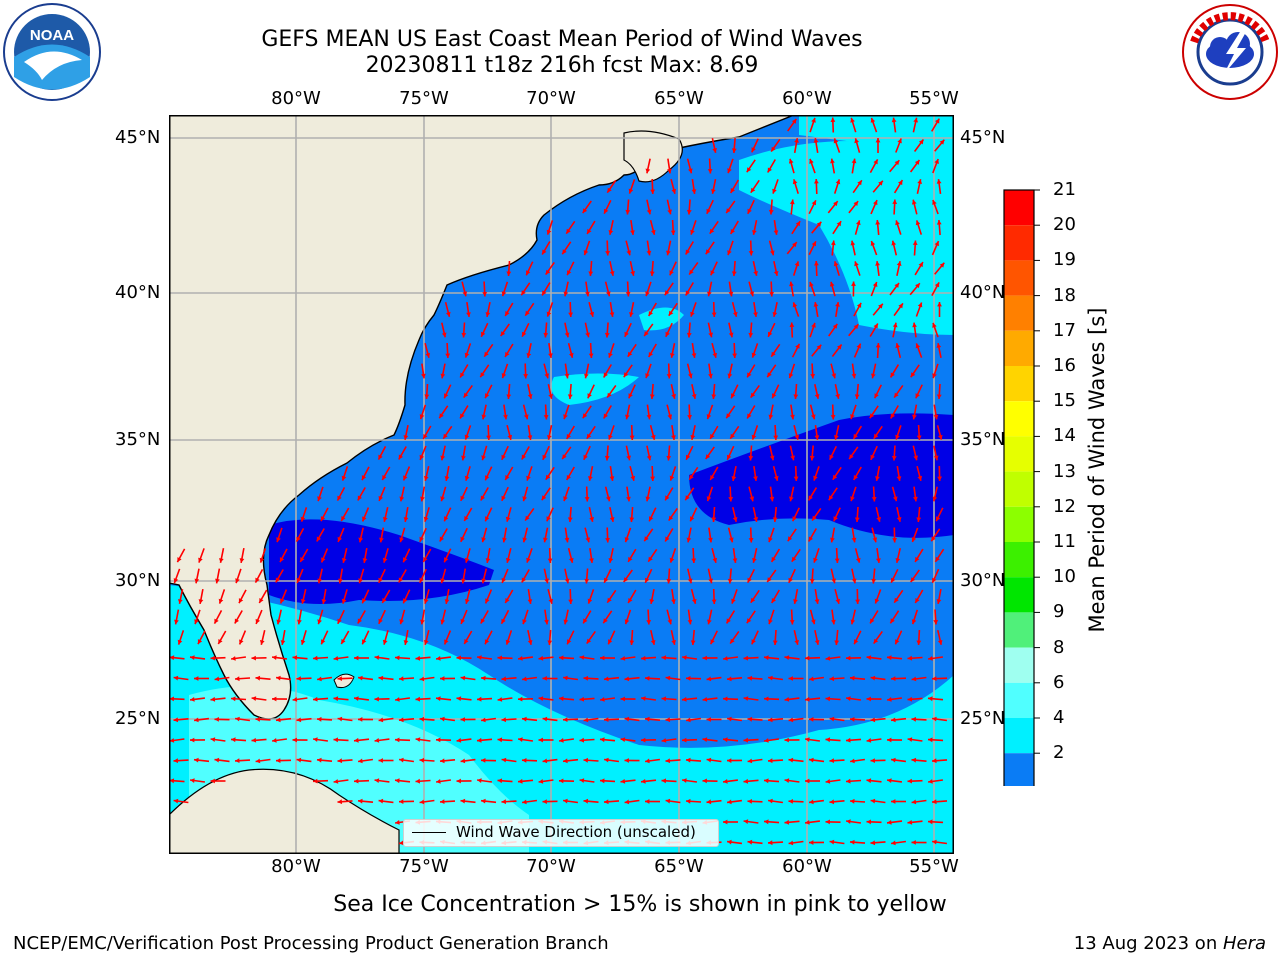 The image size is (1280, 960). Describe the element at coordinates (679, 866) in the screenshot. I see `lon-label-bottom-65w: 65°W` at that location.